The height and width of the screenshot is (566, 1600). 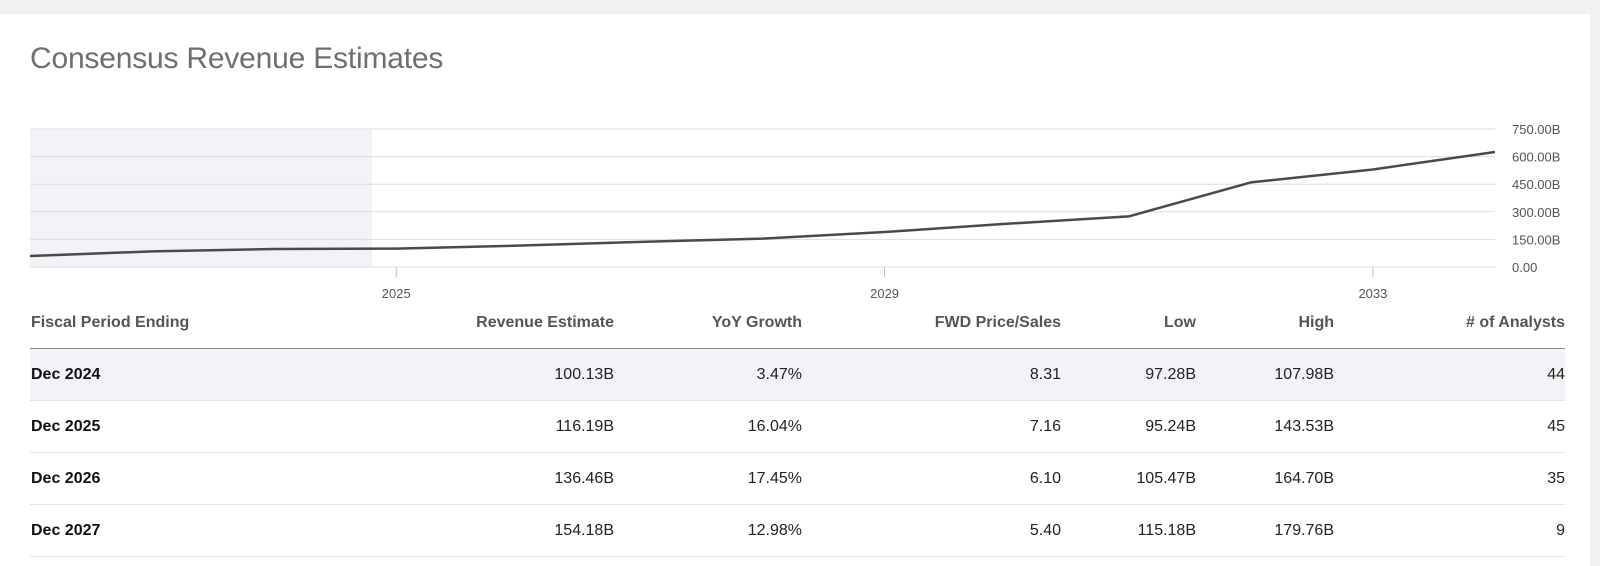 I want to click on cell-fwd-ps: 5.40, so click(x=931, y=530).